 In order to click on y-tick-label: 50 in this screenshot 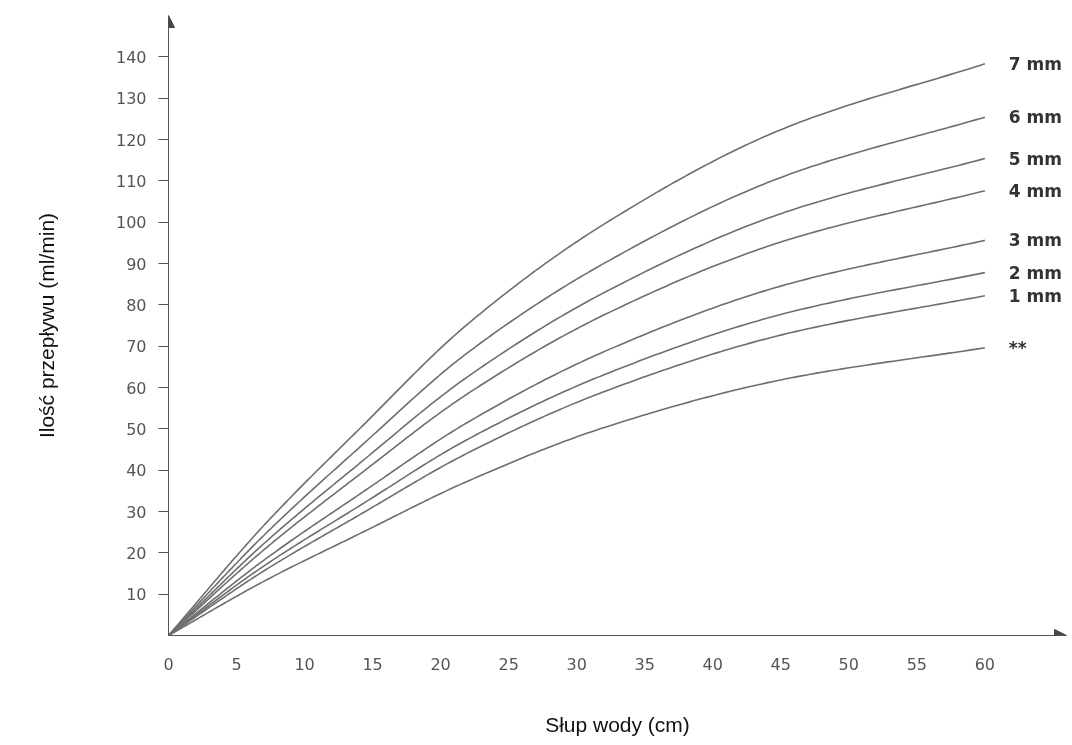, I will do `click(136, 429)`.